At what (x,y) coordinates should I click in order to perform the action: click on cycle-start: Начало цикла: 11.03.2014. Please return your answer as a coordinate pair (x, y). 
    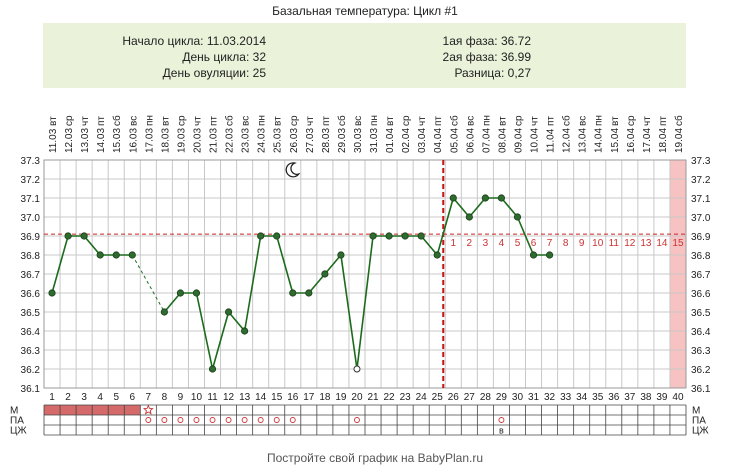
    Looking at the image, I should click on (194, 41).